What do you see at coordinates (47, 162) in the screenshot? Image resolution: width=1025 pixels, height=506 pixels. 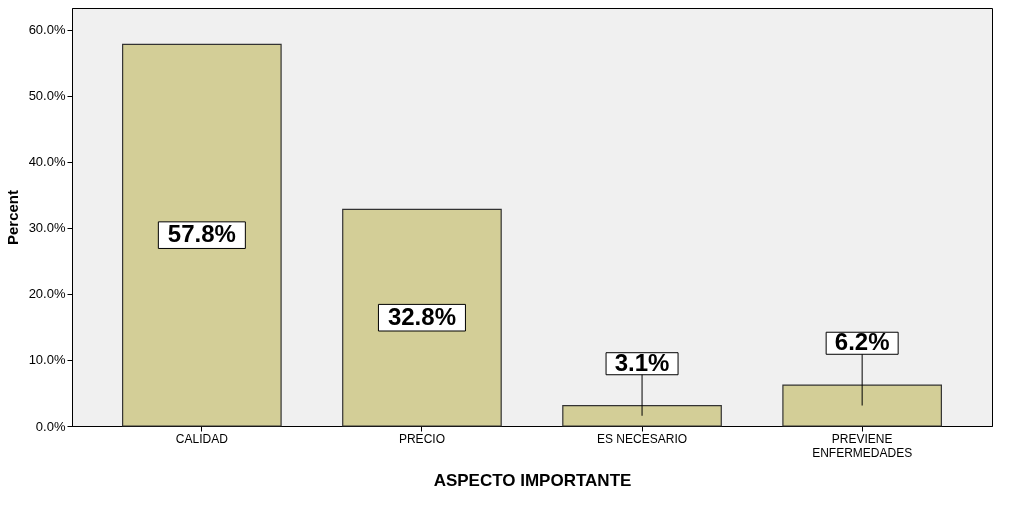 I see `y-tick-label: 40.0%` at bounding box center [47, 162].